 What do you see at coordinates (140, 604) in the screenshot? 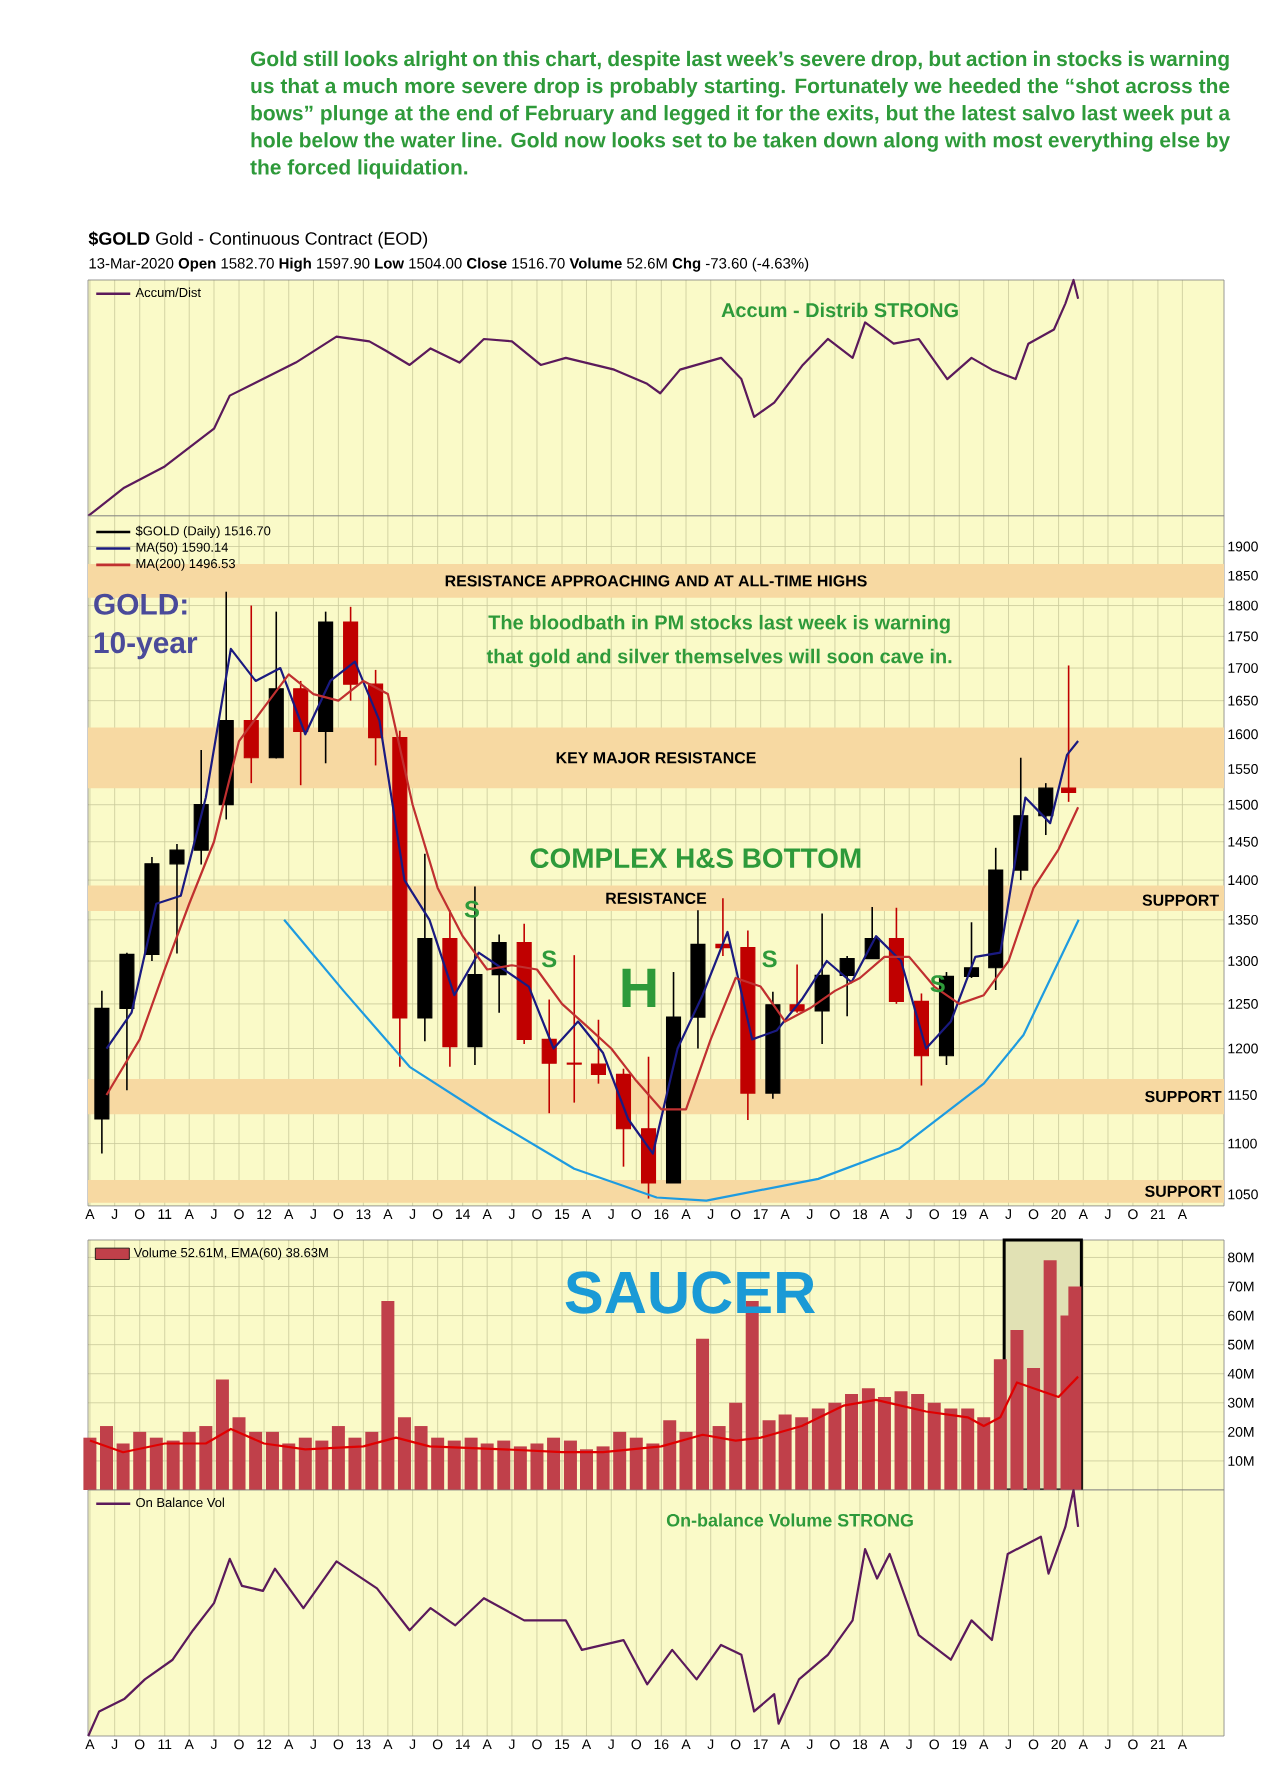
I see `annotation: GOLD:` at bounding box center [140, 604].